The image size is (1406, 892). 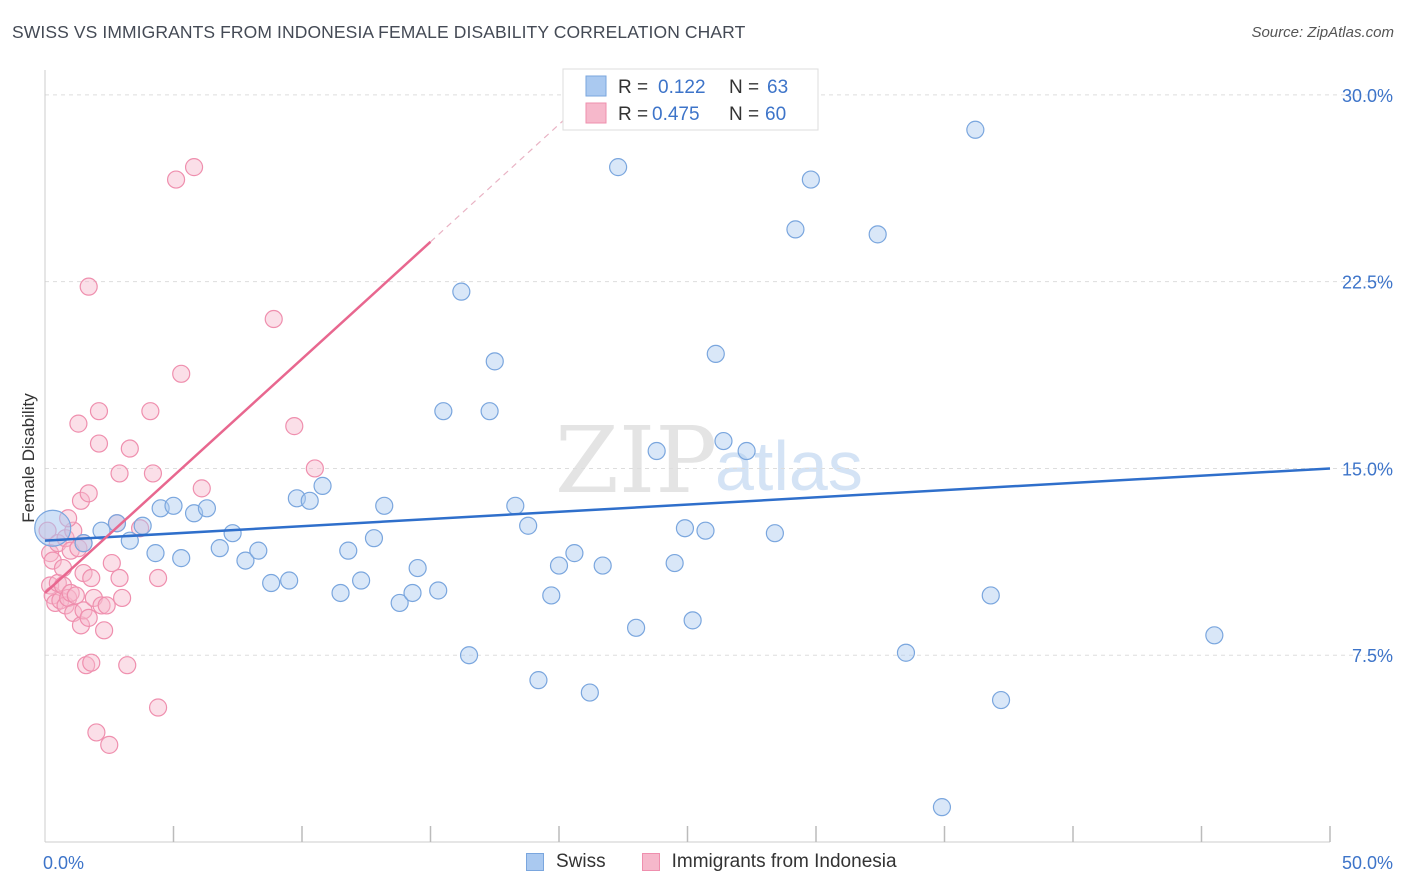 I want to click on swiss-trend-line, so click(x=687, y=504).